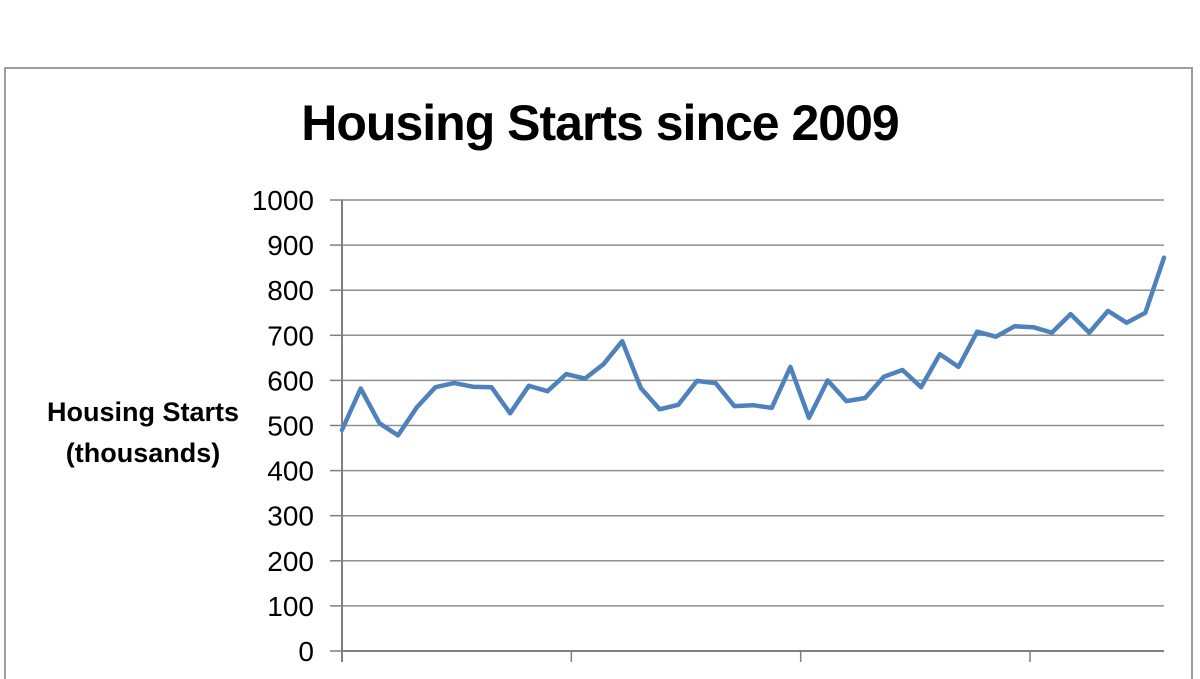 The image size is (1200, 679). I want to click on y-tick-label: 700, so click(290, 335).